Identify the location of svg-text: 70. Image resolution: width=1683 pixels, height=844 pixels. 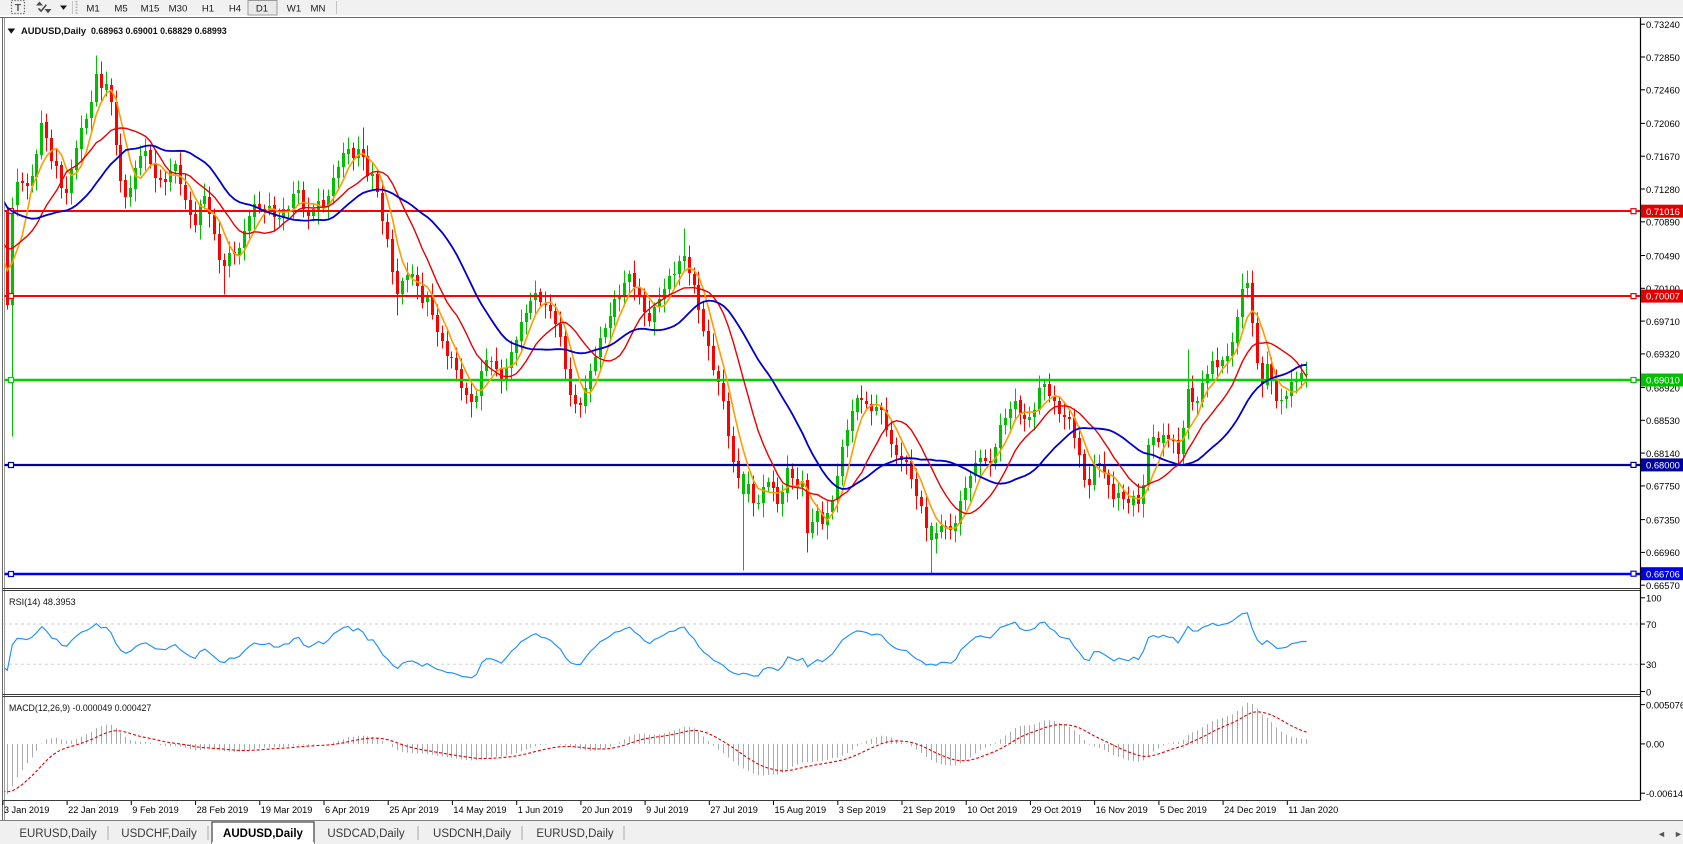
(1651, 624).